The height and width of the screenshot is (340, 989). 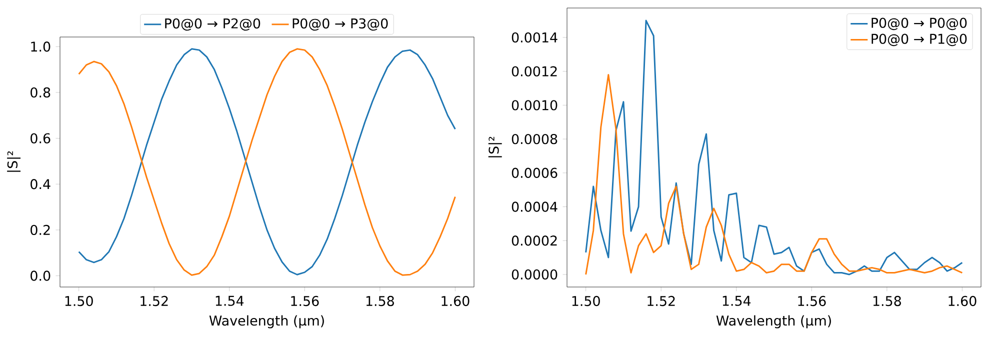 I want to click on y-tick-label: 0.0002, so click(x=534, y=241).